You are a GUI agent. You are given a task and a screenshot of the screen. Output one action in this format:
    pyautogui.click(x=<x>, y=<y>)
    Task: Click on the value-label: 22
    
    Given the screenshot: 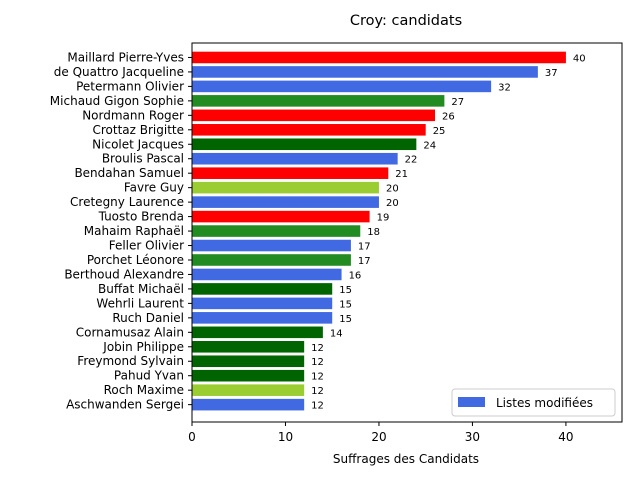 What is the action you would take?
    pyautogui.click(x=411, y=160)
    